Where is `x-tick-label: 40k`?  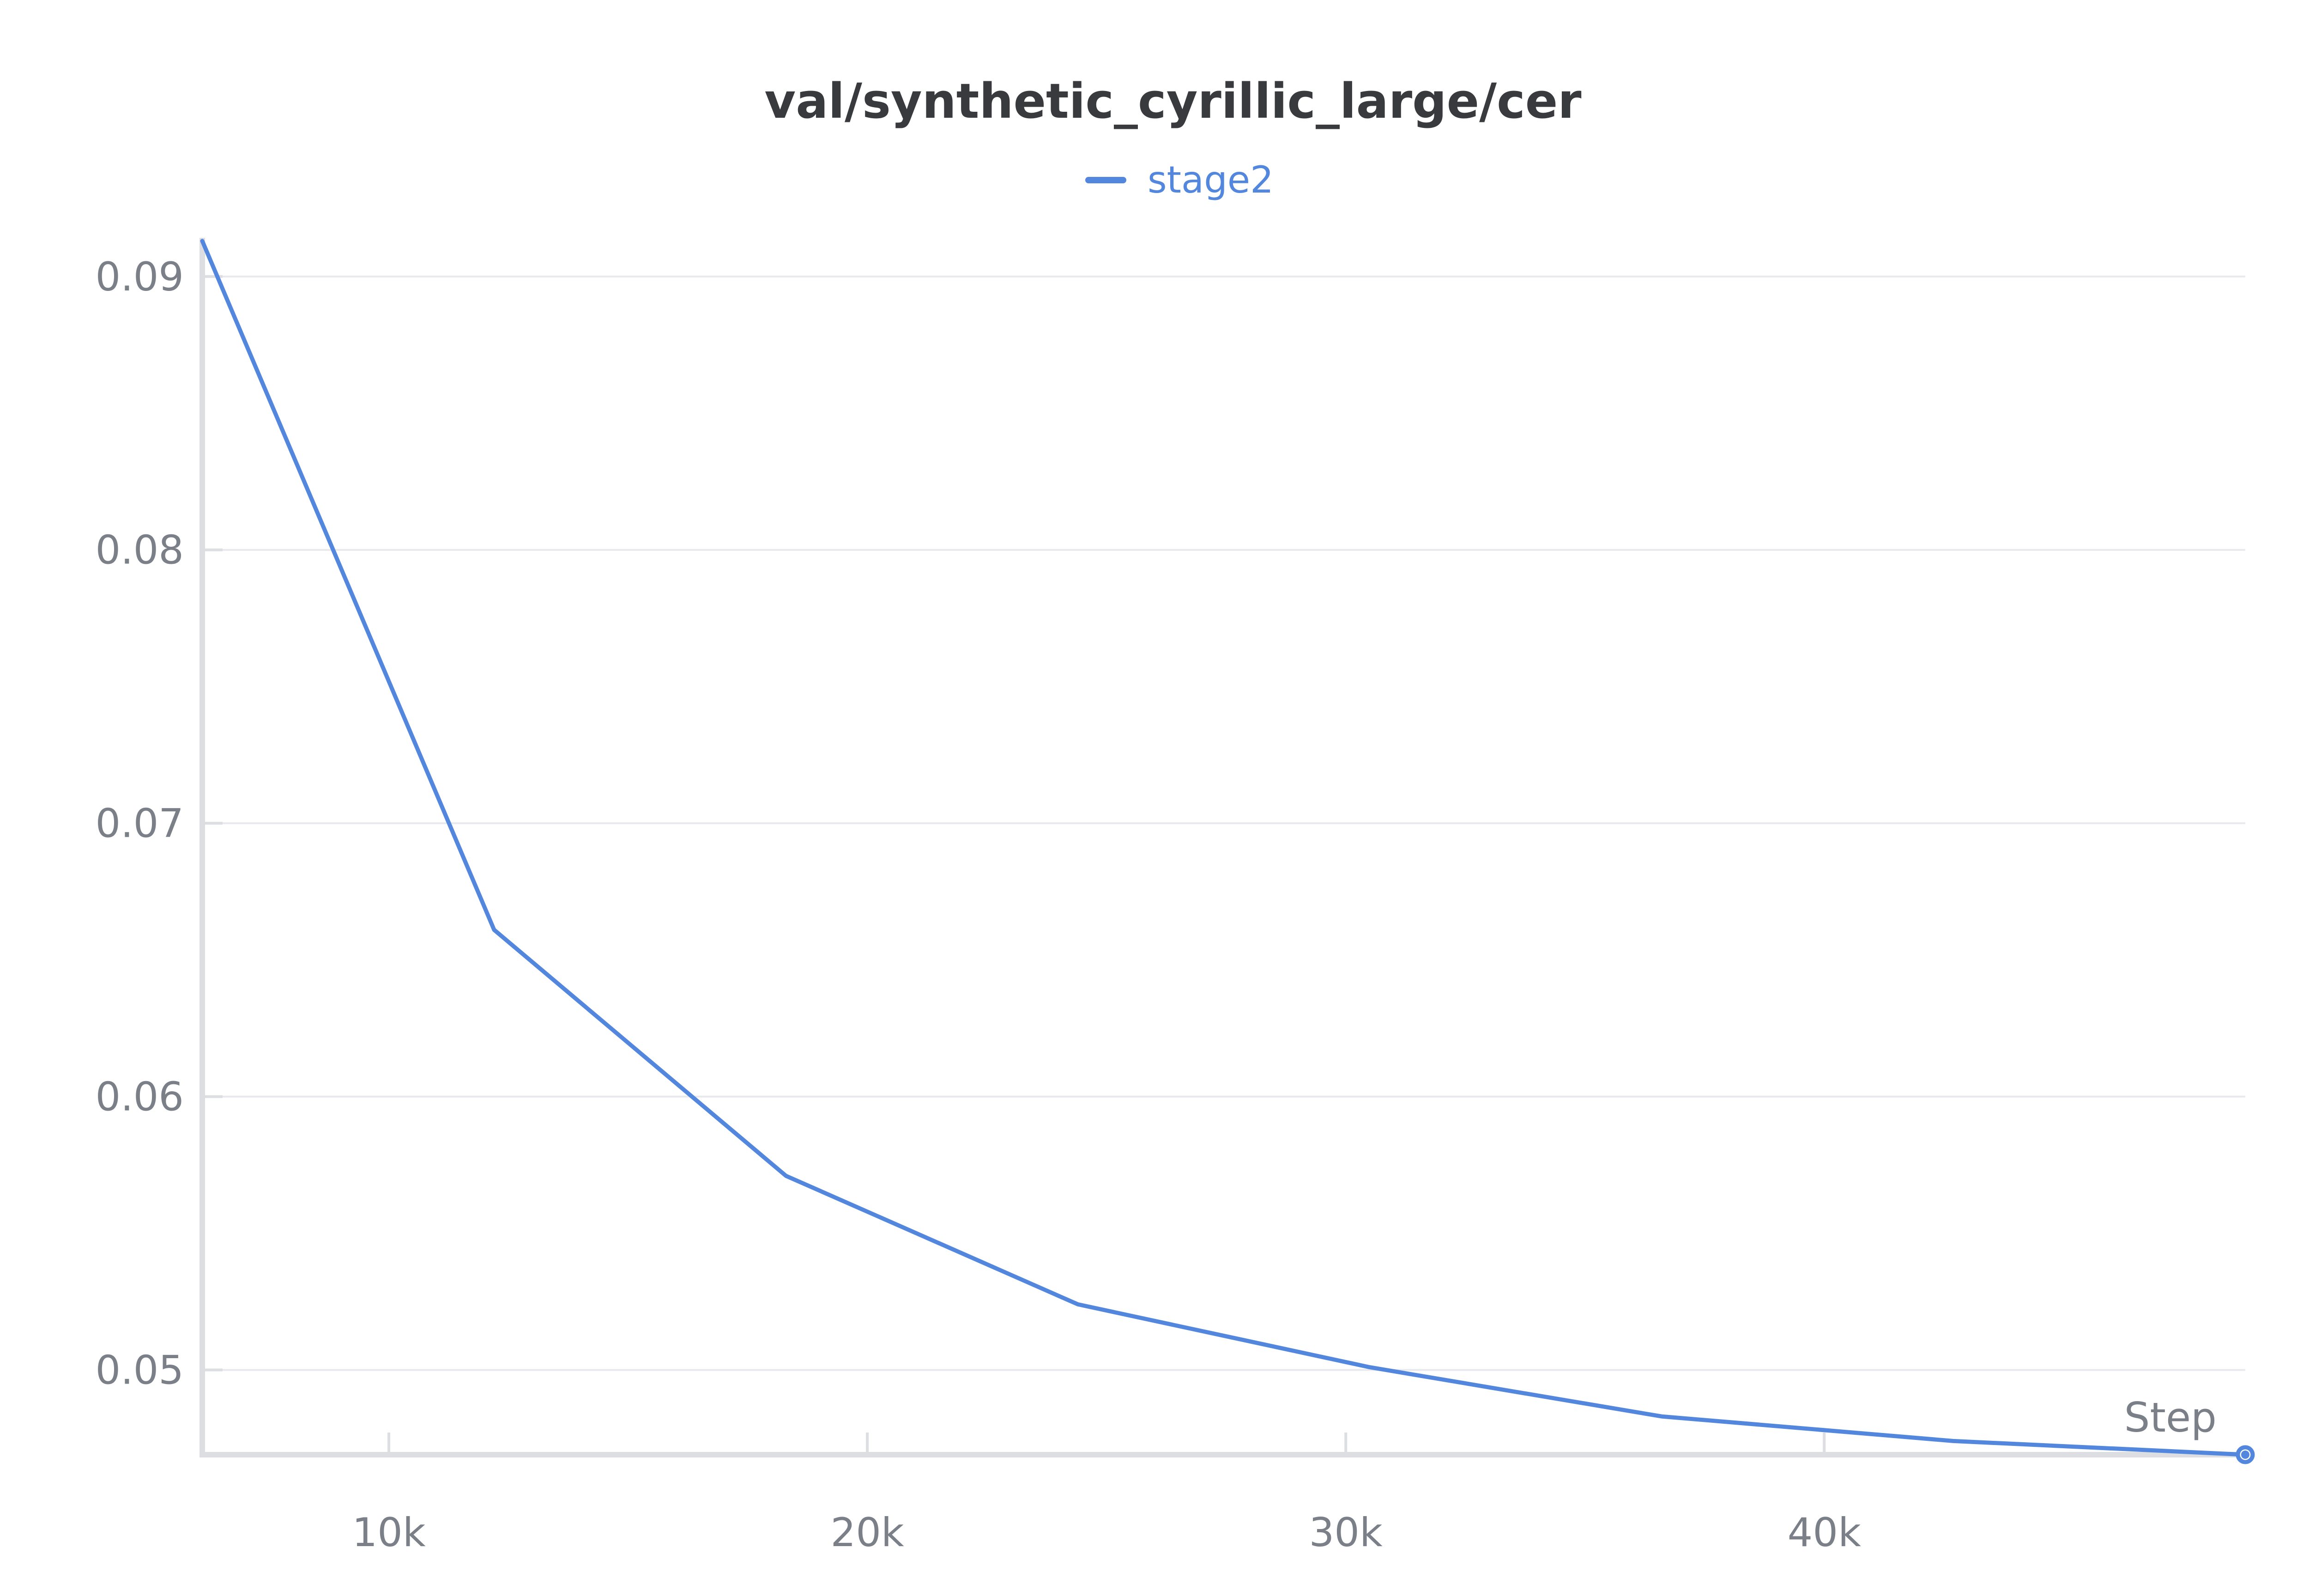
x-tick-label: 40k is located at coordinates (1824, 1533).